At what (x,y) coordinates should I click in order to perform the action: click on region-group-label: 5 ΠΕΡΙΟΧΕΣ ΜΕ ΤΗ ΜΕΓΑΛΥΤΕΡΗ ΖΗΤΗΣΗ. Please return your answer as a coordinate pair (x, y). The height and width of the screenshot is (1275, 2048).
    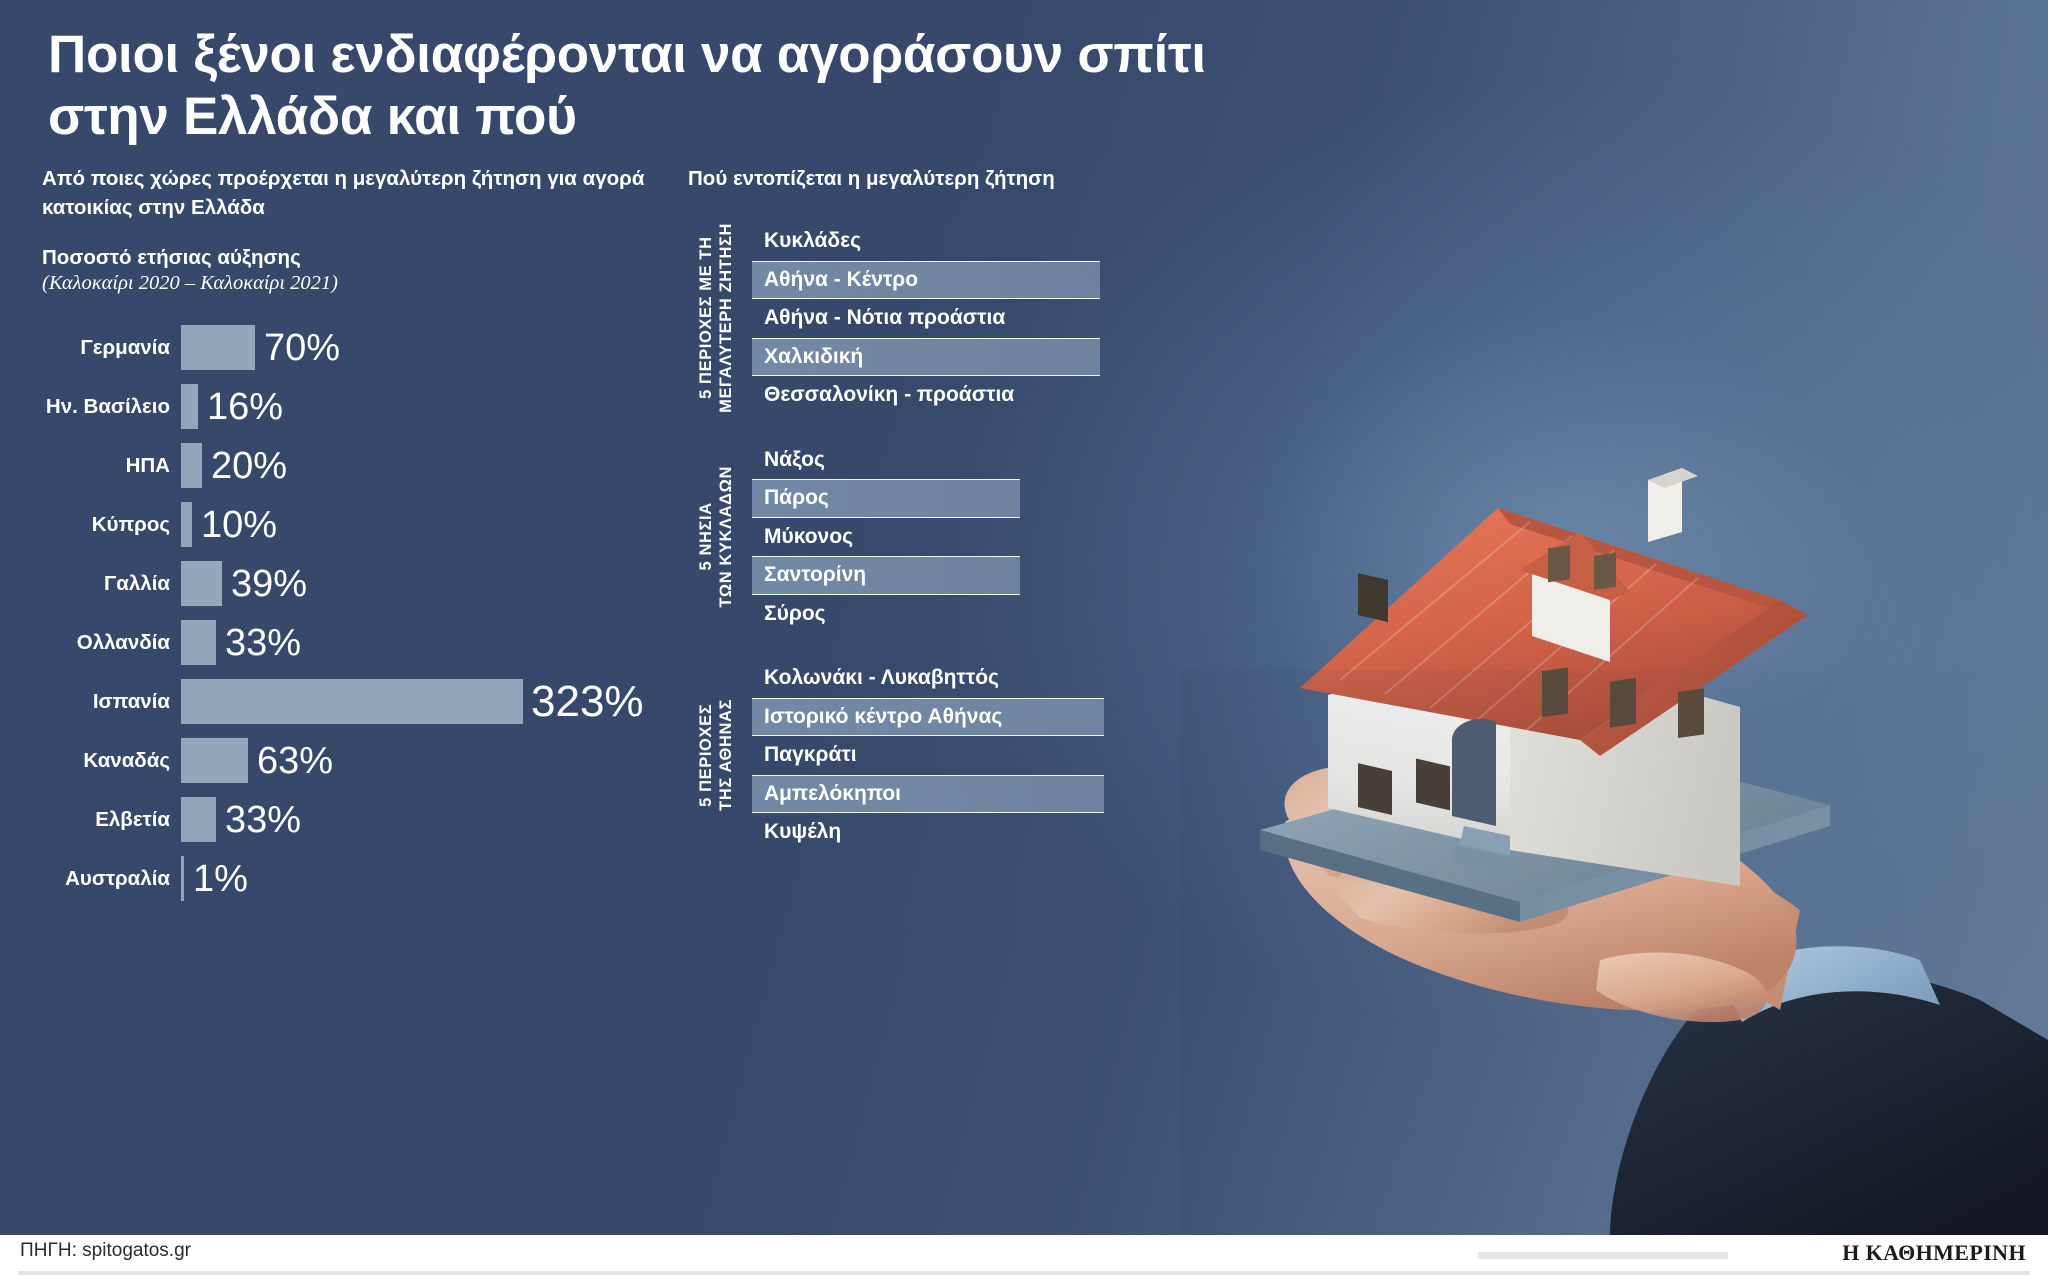
    Looking at the image, I should click on (716, 318).